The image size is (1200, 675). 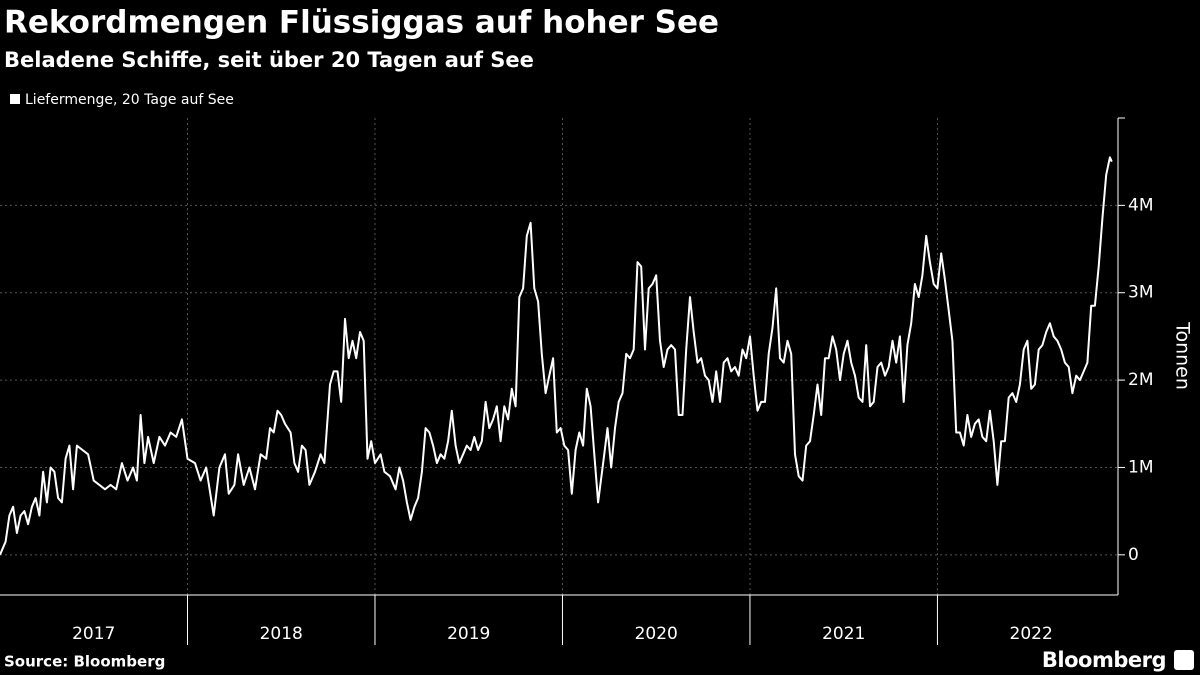 I want to click on chart-title: Rekordmengen Flüssiggas auf hoher See, so click(x=361, y=23).